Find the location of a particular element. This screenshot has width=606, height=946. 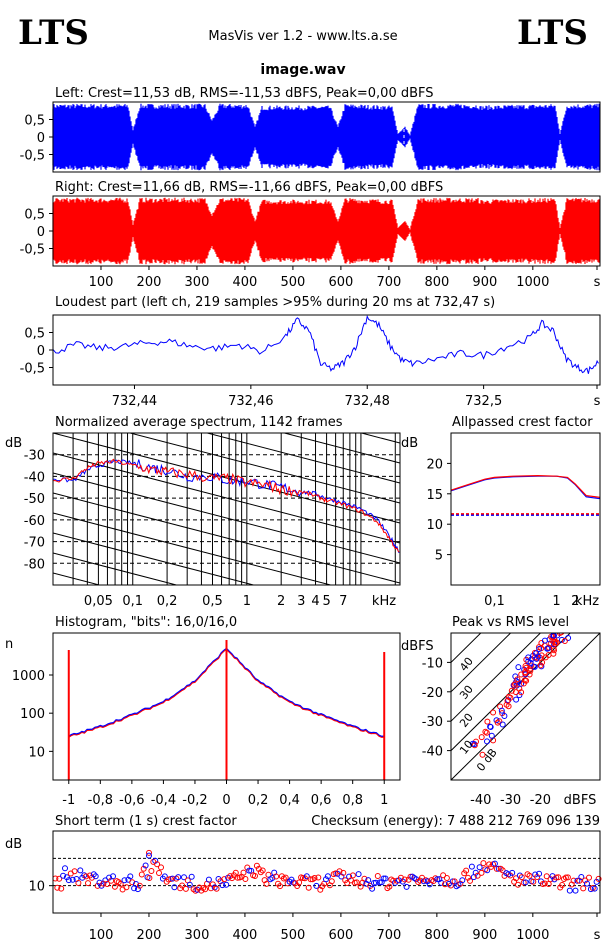

right-waveform-xtick-label: 300 is located at coordinates (197, 282).